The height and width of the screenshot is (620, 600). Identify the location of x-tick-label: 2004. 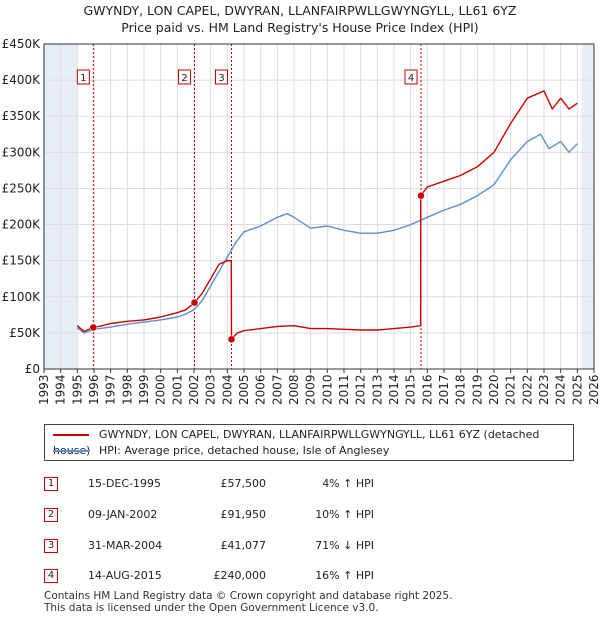
(227, 389).